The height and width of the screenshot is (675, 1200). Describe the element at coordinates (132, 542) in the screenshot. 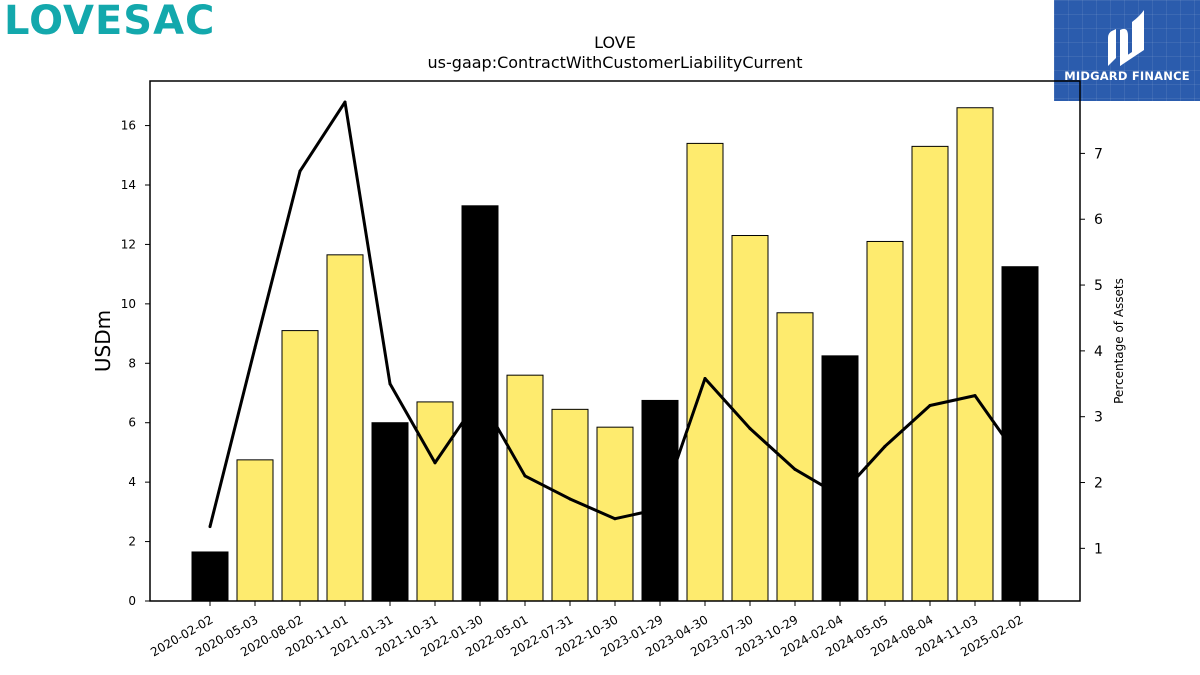

I see `y-tick-label: 2` at that location.